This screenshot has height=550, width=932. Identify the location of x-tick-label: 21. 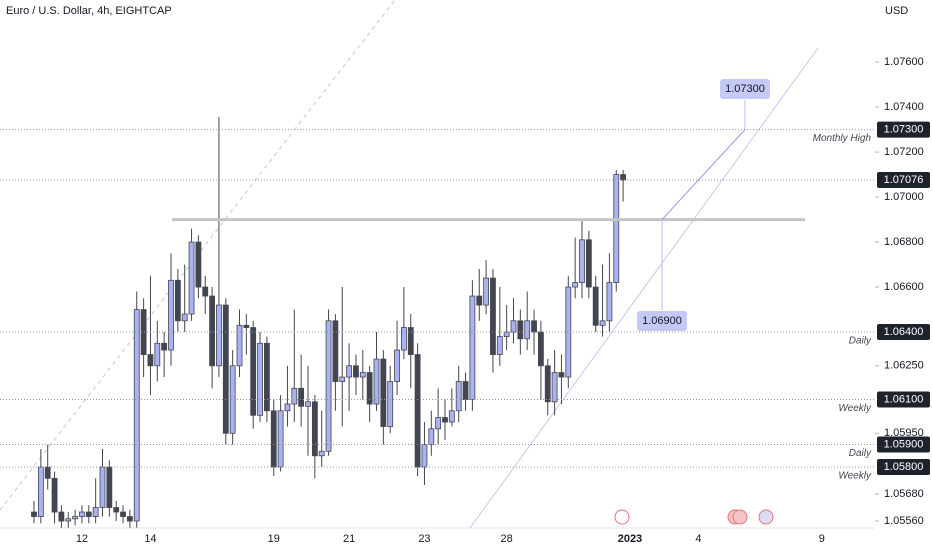
(349, 539).